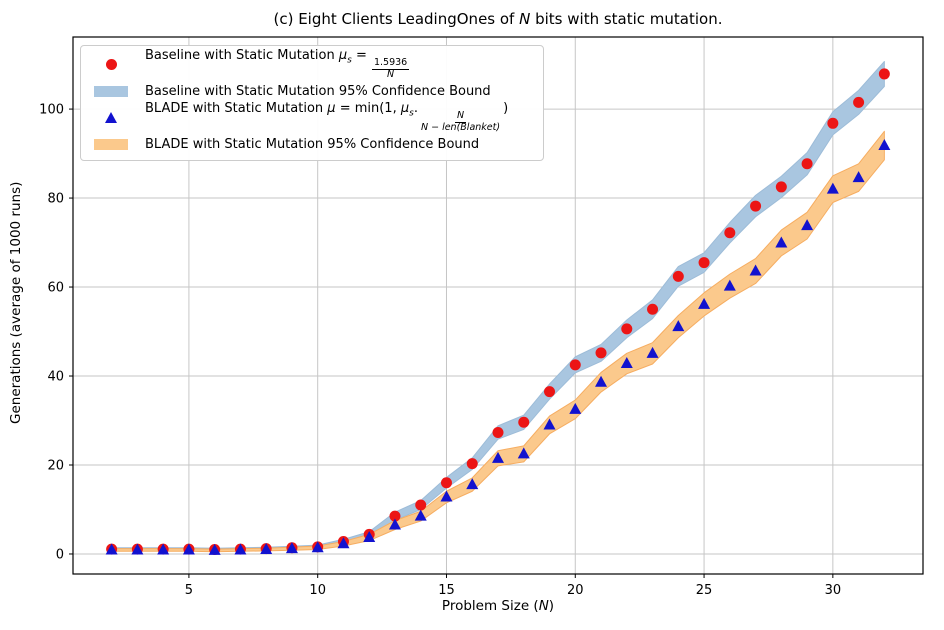 This screenshot has height=630, width=944. What do you see at coordinates (575, 590) in the screenshot?
I see `x-tick-label: 20` at bounding box center [575, 590].